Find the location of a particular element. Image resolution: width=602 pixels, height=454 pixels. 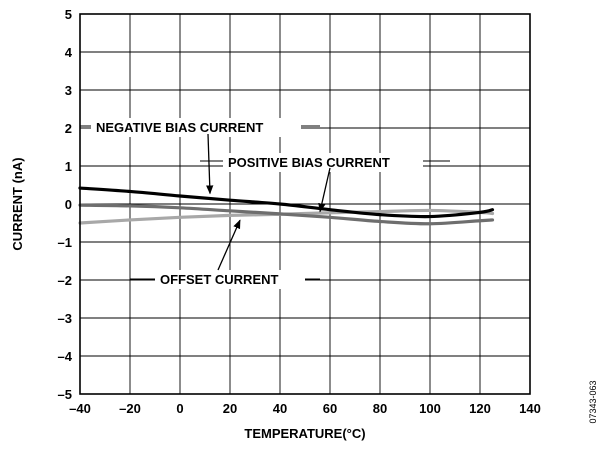

annotation-label: POSITIVE BIAS CURRENT is located at coordinates (309, 162).